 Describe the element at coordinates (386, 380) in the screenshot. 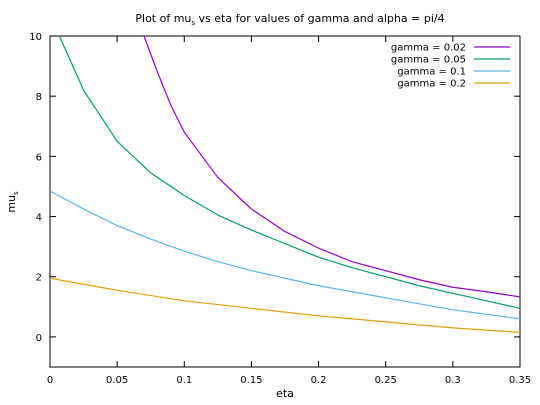

I see `x-tick-label: 0.25` at that location.